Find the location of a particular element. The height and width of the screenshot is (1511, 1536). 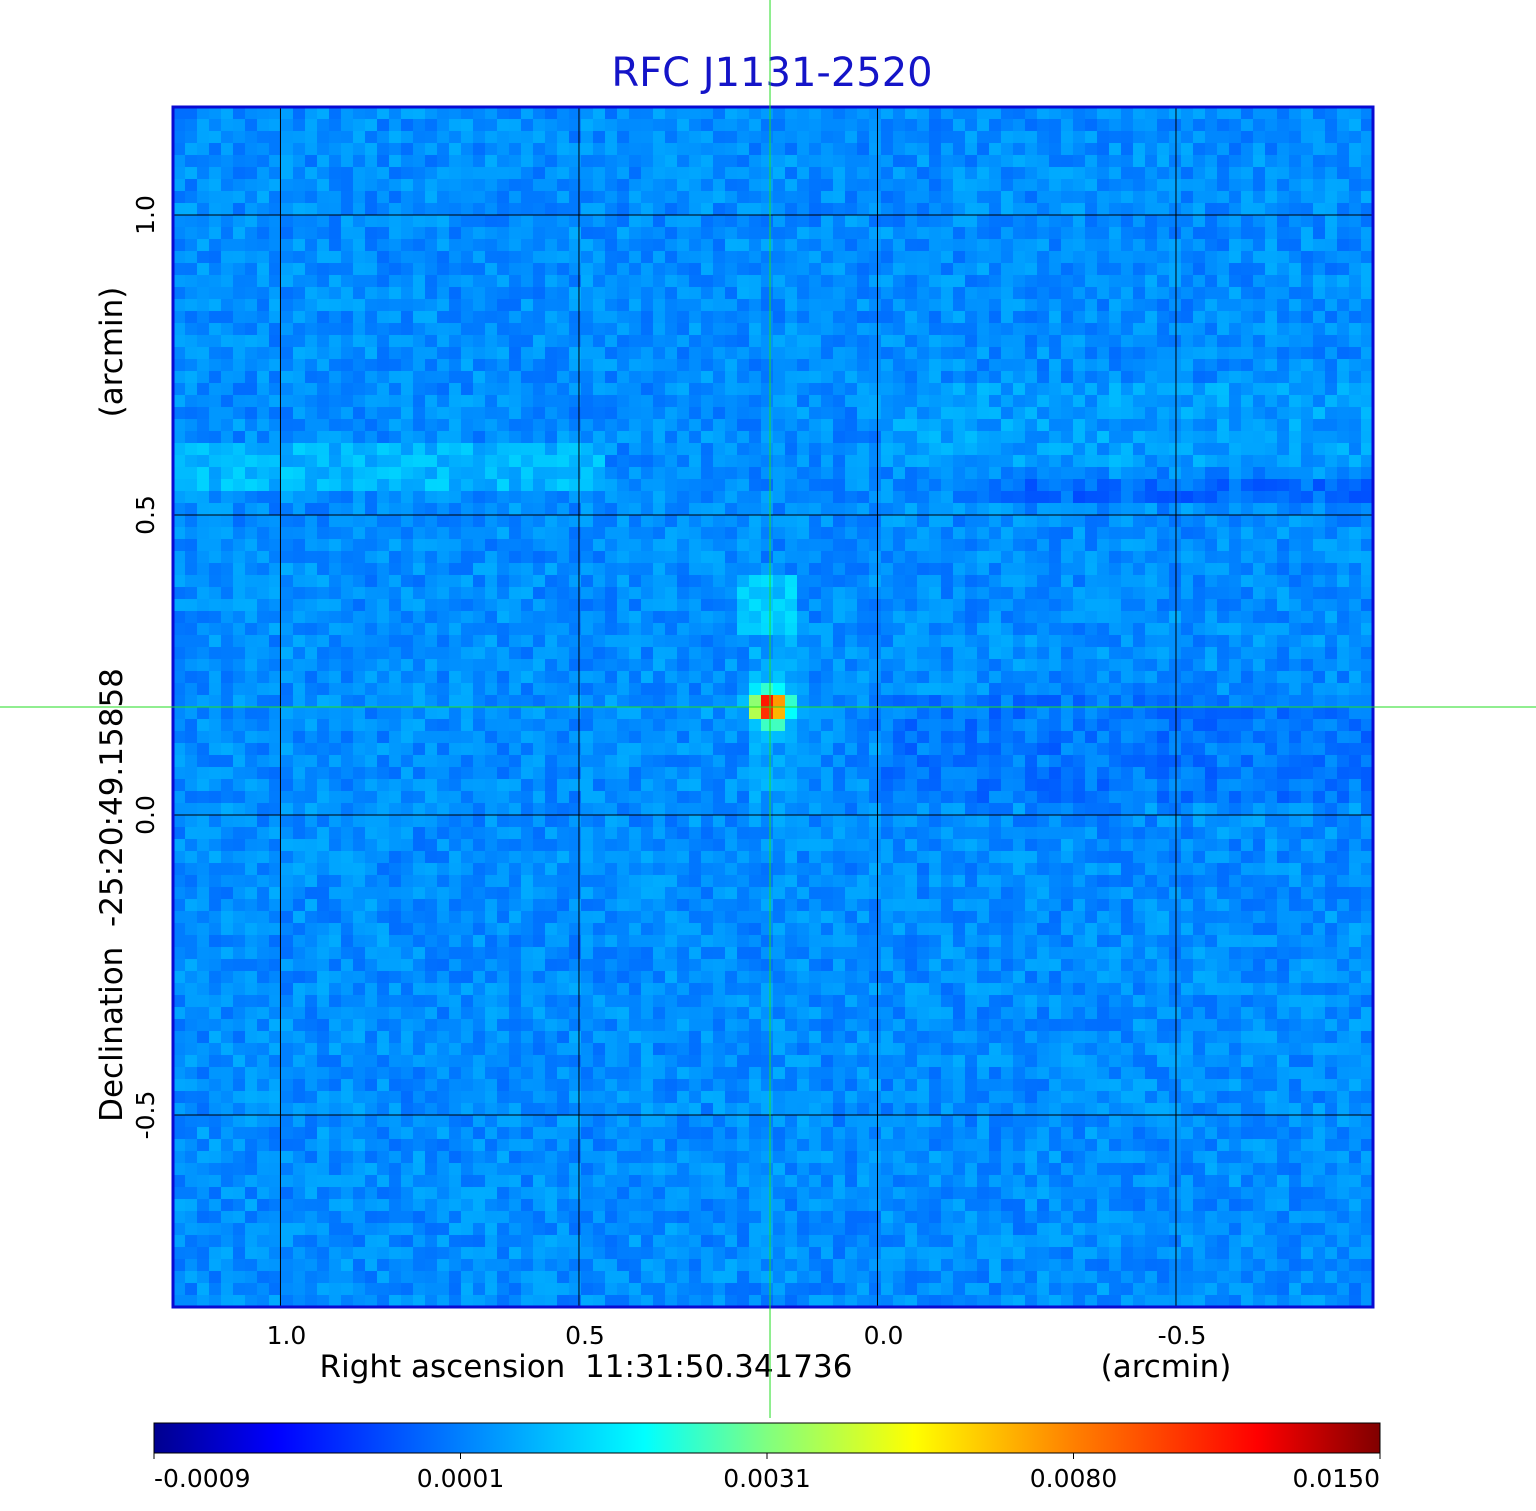

y-axis-unit: (arcmin) is located at coordinates (112, 352).